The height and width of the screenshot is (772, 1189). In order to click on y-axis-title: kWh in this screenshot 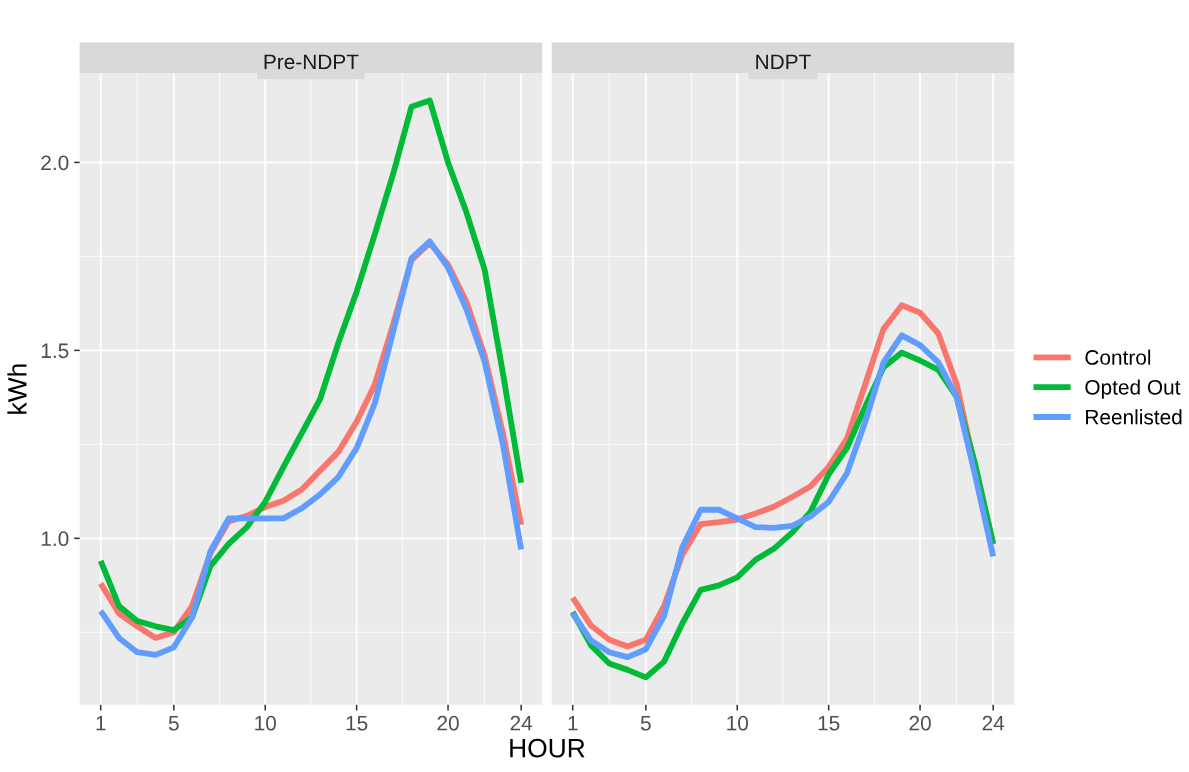, I will do `click(17, 389)`.